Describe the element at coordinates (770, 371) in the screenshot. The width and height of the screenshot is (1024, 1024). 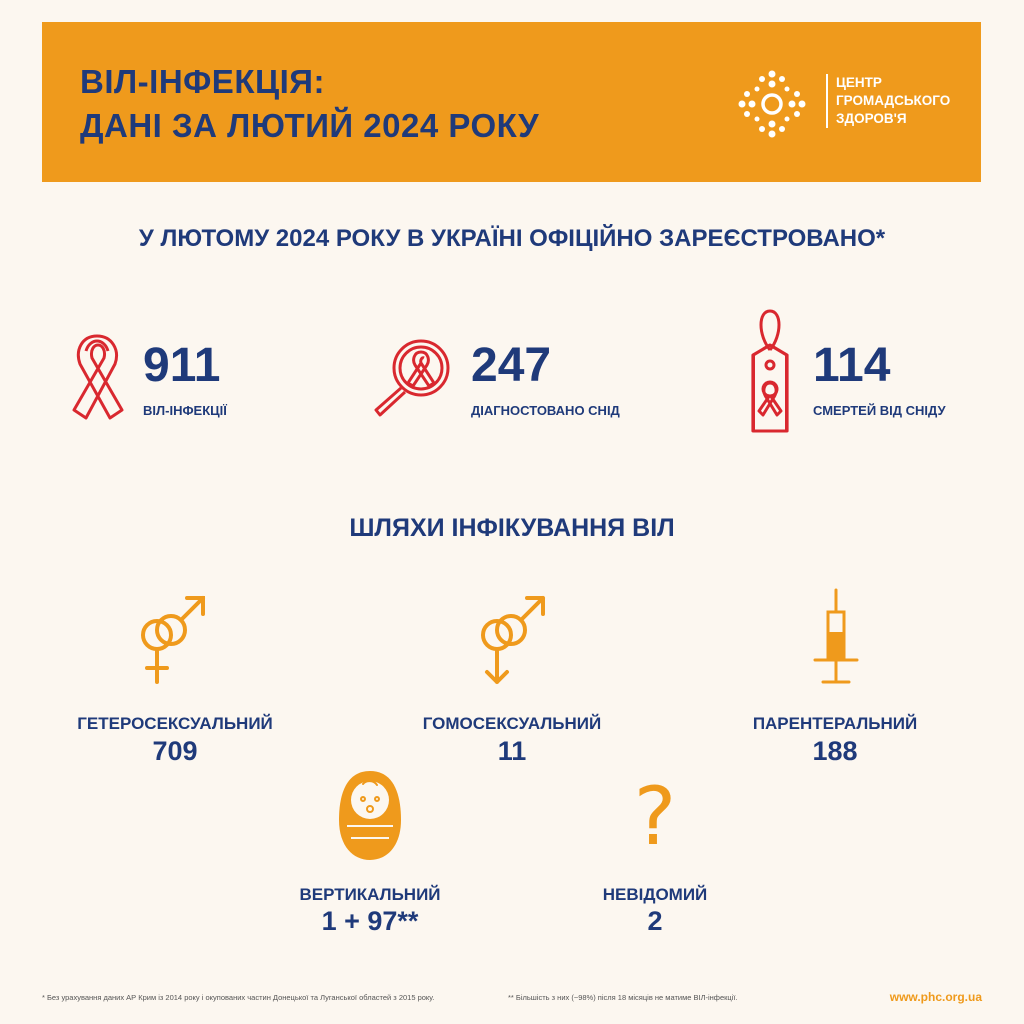
I see `tag-ribbon-icon` at that location.